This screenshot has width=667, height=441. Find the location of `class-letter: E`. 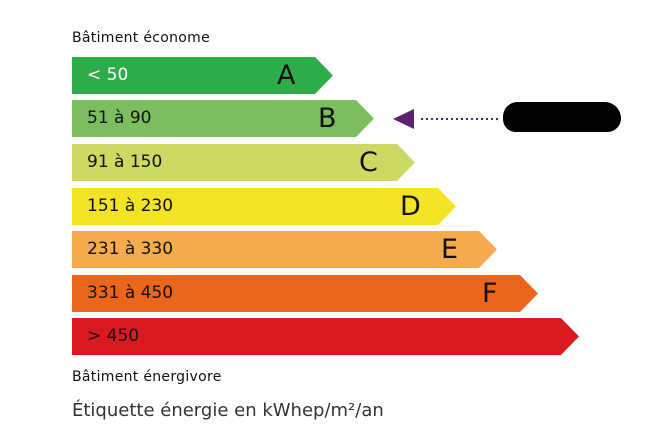

class-letter: E is located at coordinates (450, 249).